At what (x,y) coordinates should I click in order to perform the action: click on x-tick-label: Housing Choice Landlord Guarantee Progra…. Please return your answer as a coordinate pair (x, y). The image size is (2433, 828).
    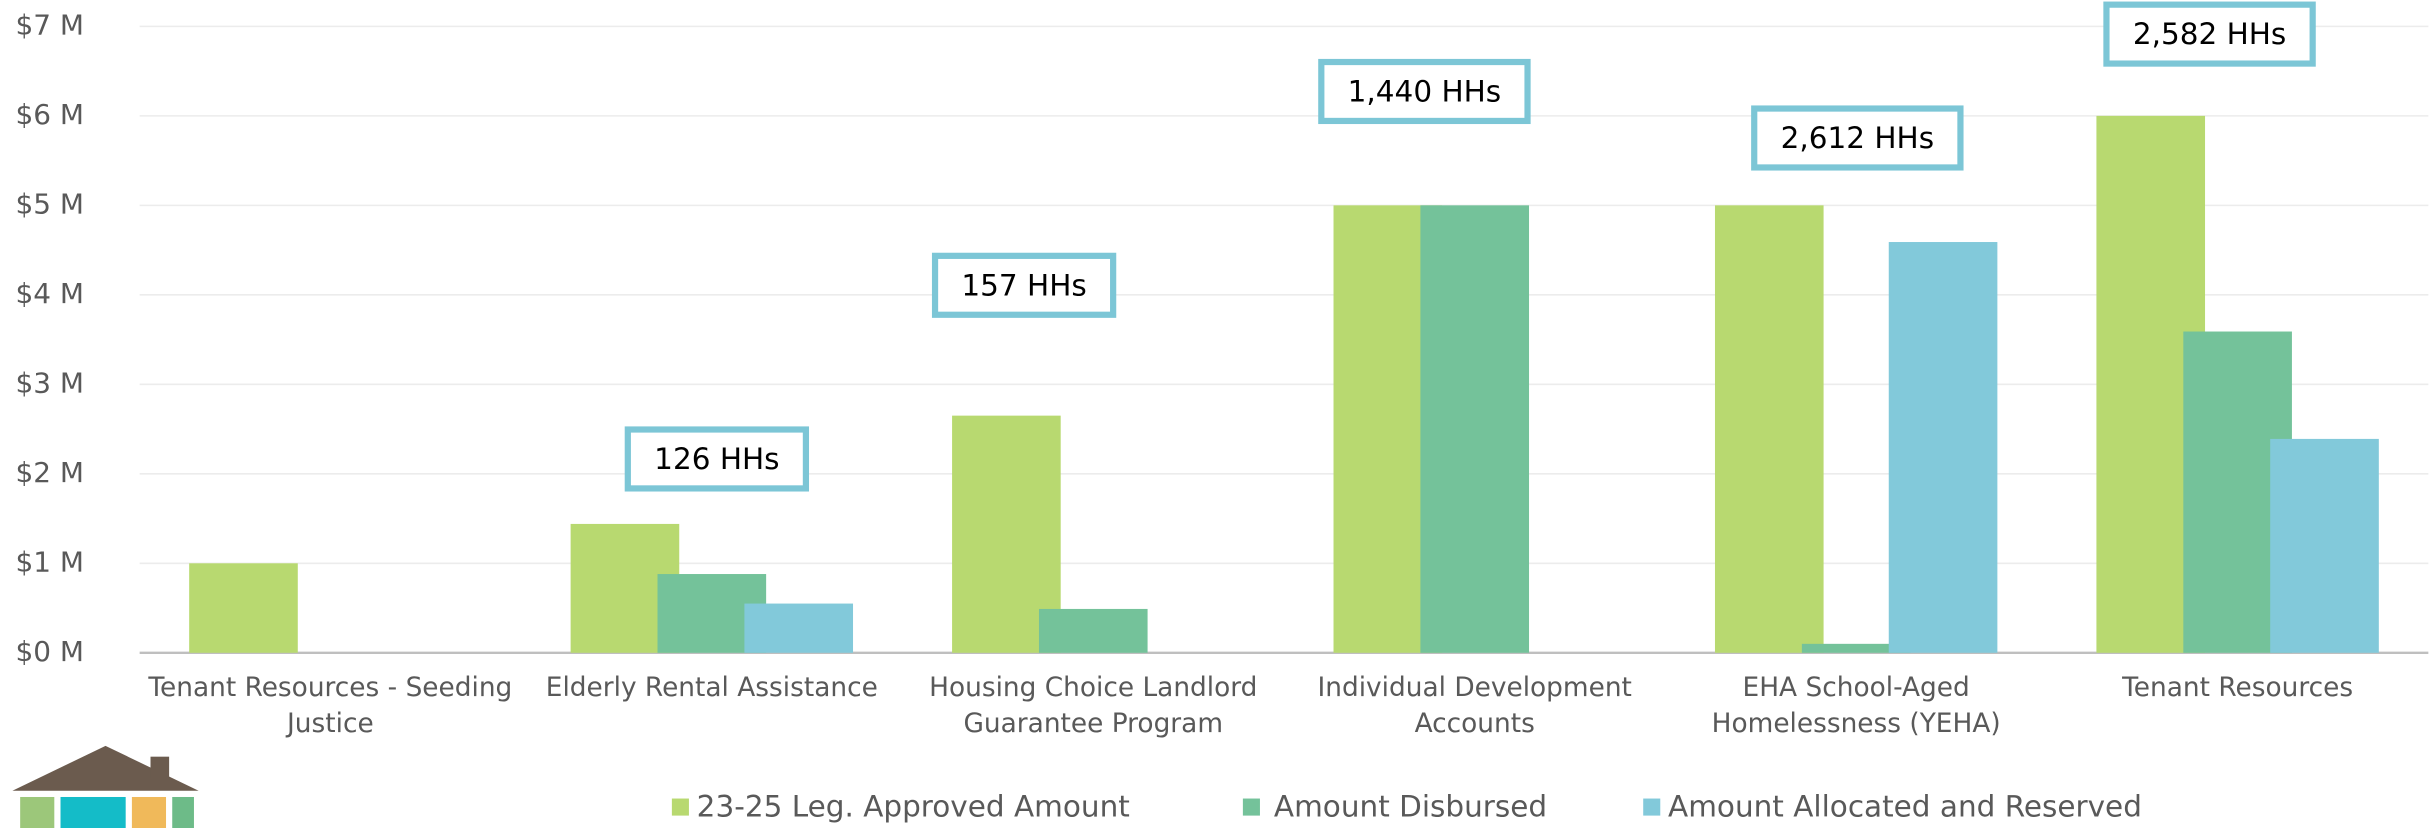
    Looking at the image, I should click on (1093, 706).